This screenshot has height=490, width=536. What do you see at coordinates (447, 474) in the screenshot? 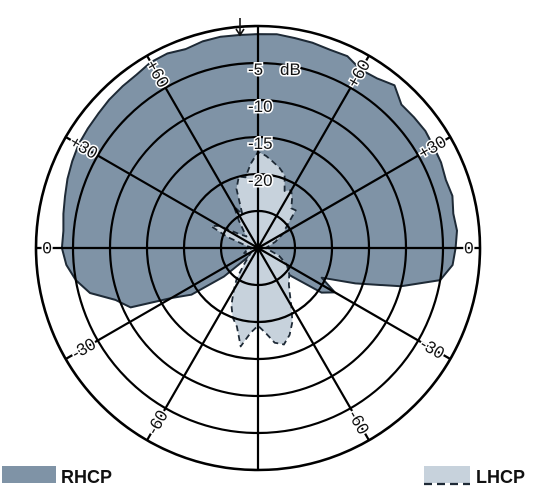
I see `legend-swatch-lhcp` at bounding box center [447, 474].